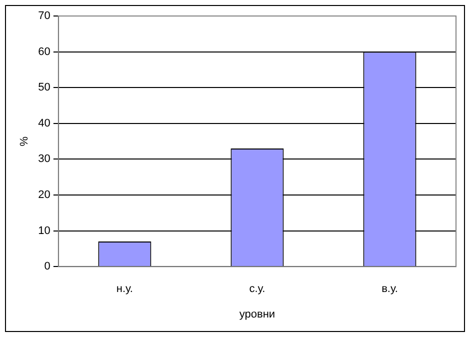 This screenshot has width=471, height=339. What do you see at coordinates (257, 289) in the screenshot?
I see `x-tick-label: с.у.` at bounding box center [257, 289].